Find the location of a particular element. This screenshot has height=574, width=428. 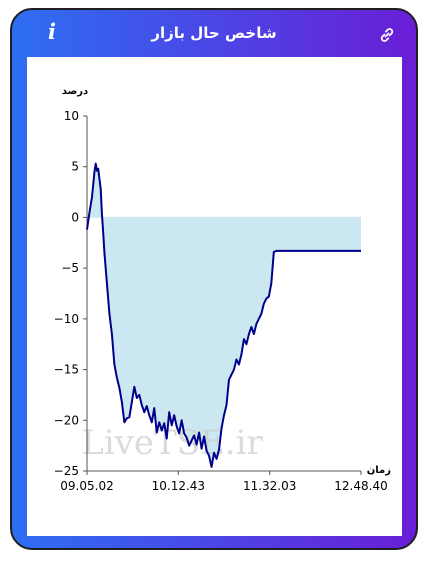

card-title: شاخص حال بازار is located at coordinates (214, 33).